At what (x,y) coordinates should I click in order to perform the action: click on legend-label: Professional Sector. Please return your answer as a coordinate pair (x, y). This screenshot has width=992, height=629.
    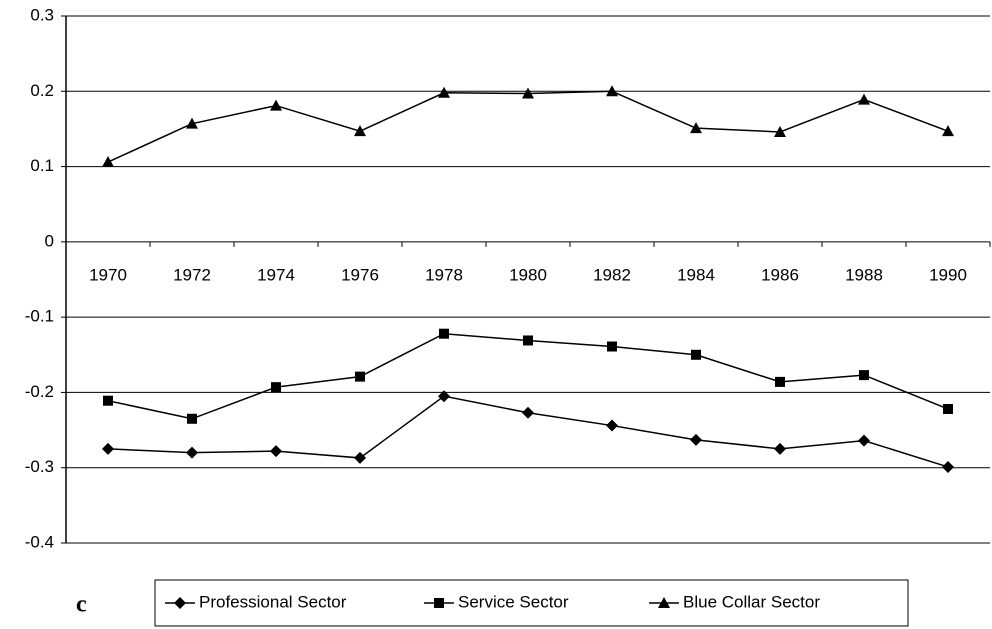
    Looking at the image, I should click on (273, 601).